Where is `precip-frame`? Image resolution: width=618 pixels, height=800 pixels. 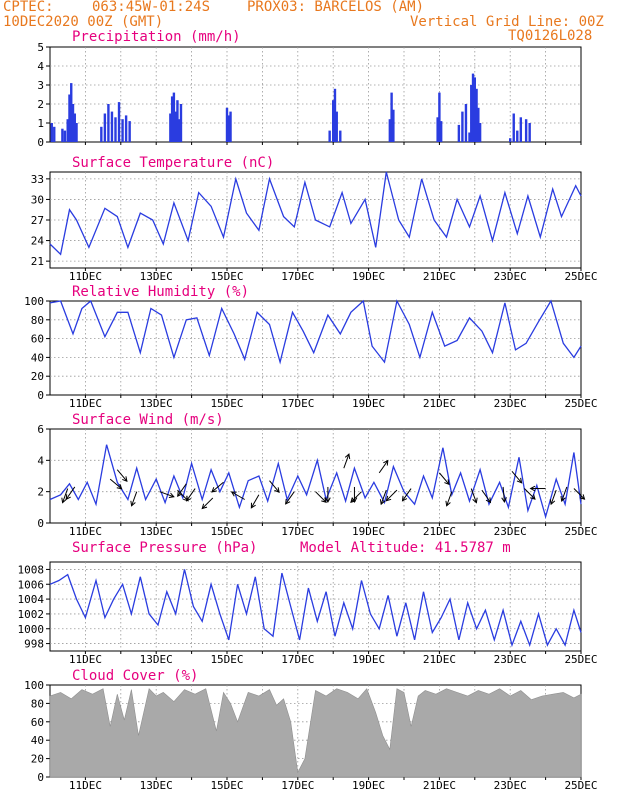
precip-frame is located at coordinates (315, 94).